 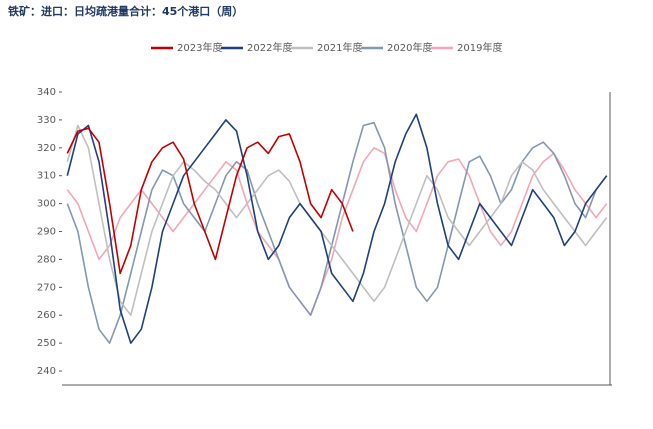 I want to click on y-tick-label: 330, so click(x=46, y=120).